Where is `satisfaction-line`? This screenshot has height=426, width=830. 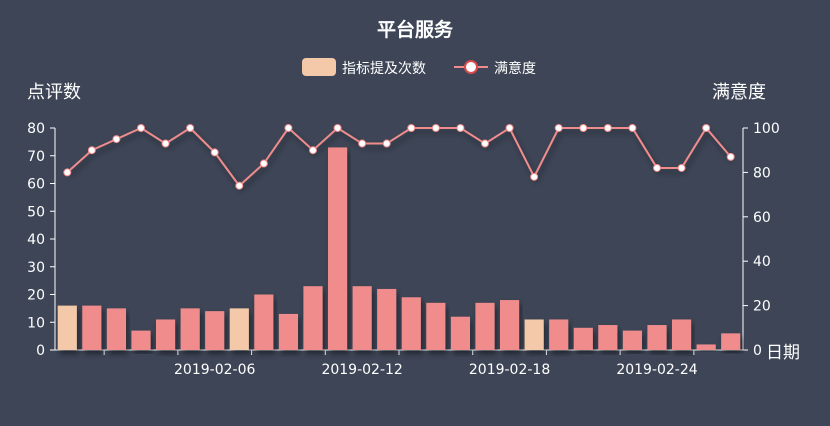 satisfaction-line is located at coordinates (399, 157).